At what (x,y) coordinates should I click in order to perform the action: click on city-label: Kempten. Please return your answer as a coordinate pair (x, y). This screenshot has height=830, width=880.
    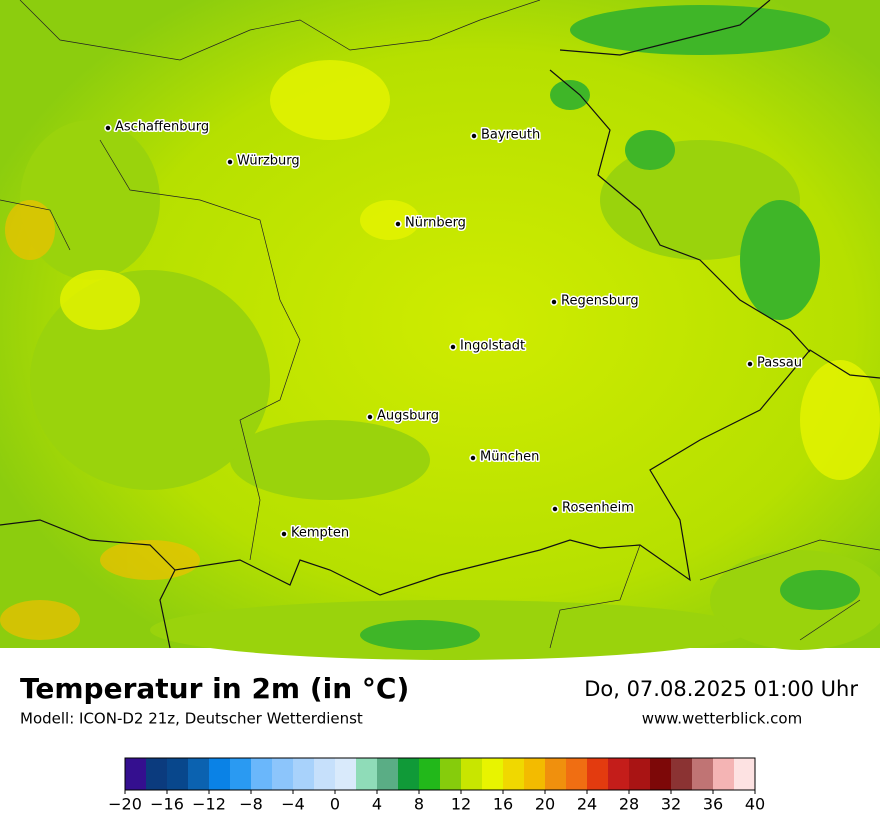
    Looking at the image, I should click on (320, 533).